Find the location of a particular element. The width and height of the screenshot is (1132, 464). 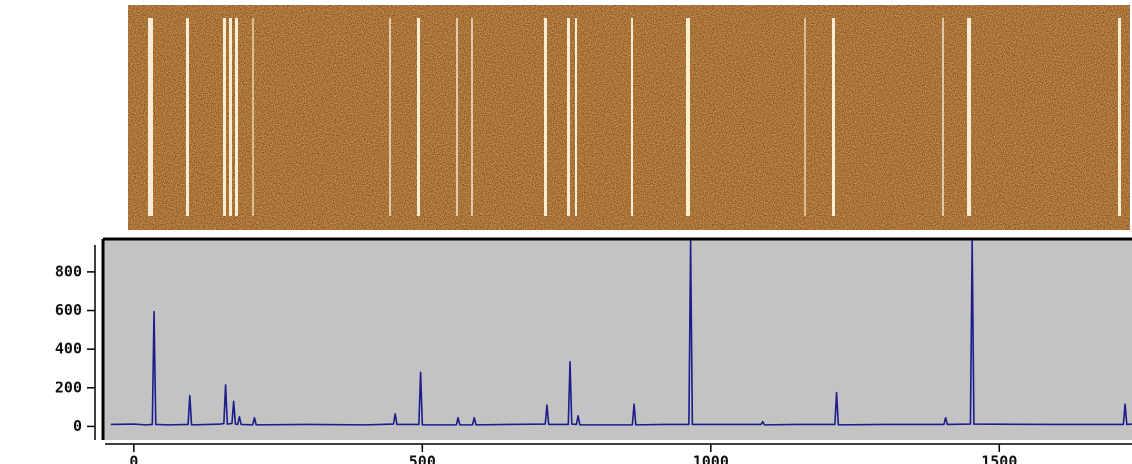

y-tick-label: 0 is located at coordinates (77, 426).